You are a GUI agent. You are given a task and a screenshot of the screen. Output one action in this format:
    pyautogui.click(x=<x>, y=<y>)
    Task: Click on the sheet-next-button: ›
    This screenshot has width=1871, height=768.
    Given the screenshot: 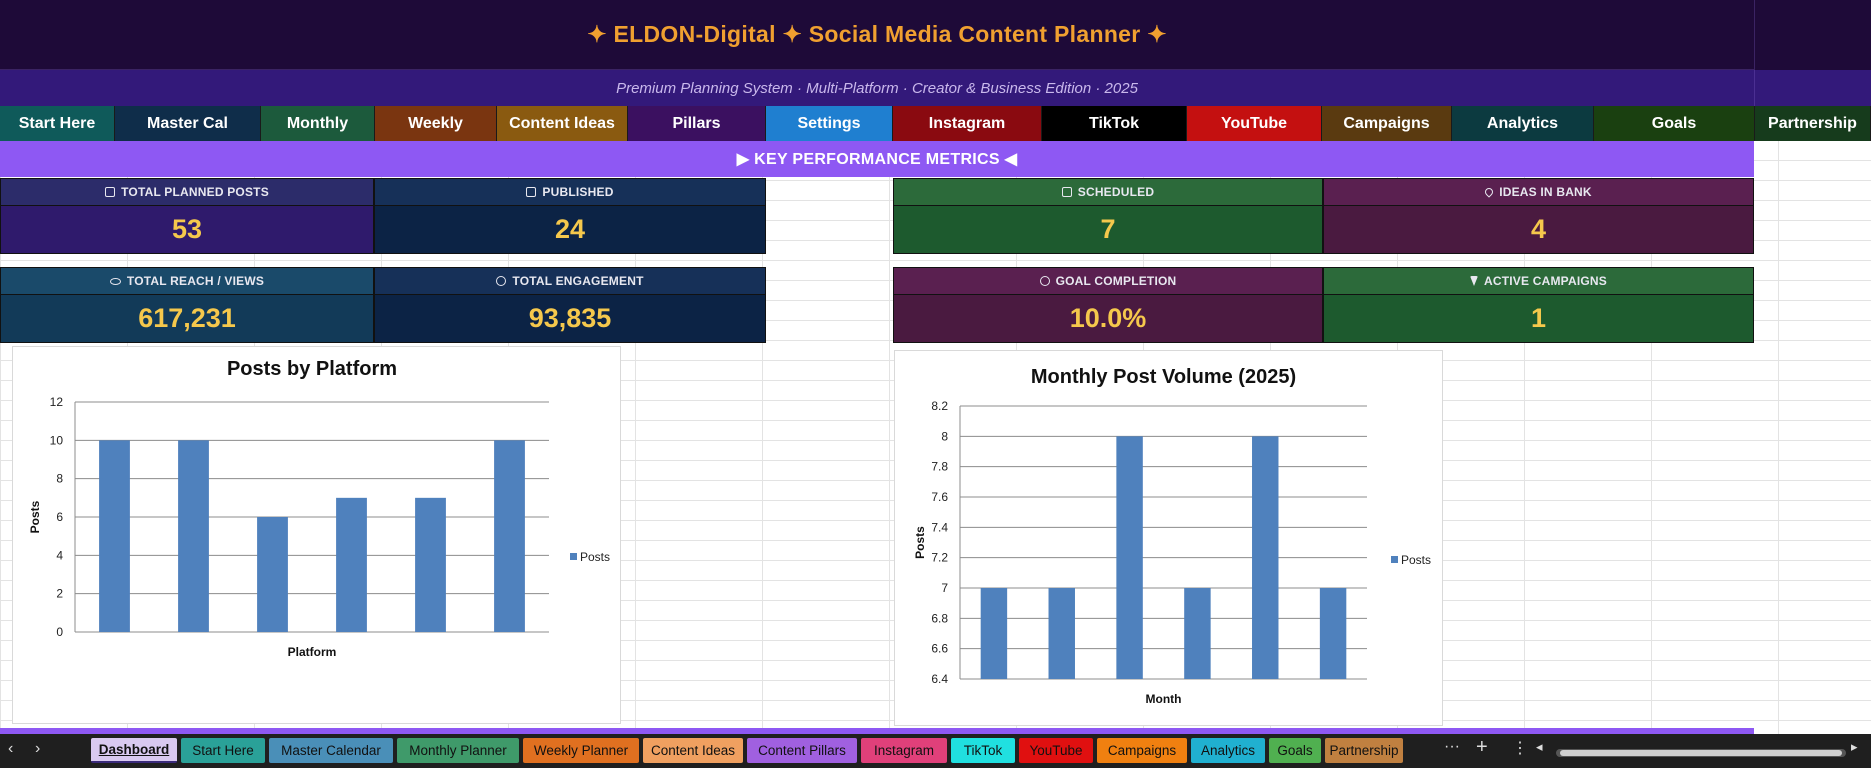 What is the action you would take?
    pyautogui.click(x=38, y=748)
    